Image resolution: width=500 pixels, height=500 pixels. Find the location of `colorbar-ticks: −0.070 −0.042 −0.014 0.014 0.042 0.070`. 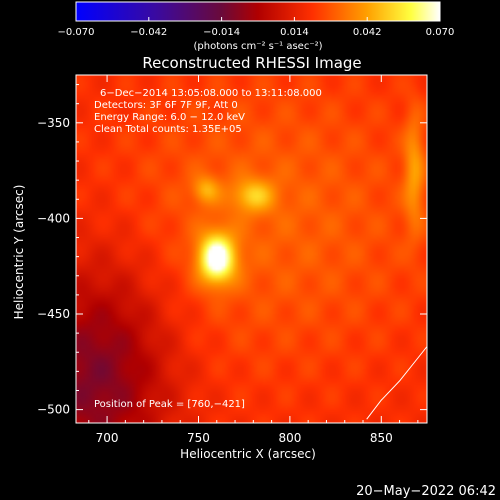

colorbar-ticks: −0.070 −0.042 −0.014 0.014 0.042 0.070 is located at coordinates (255, 27).